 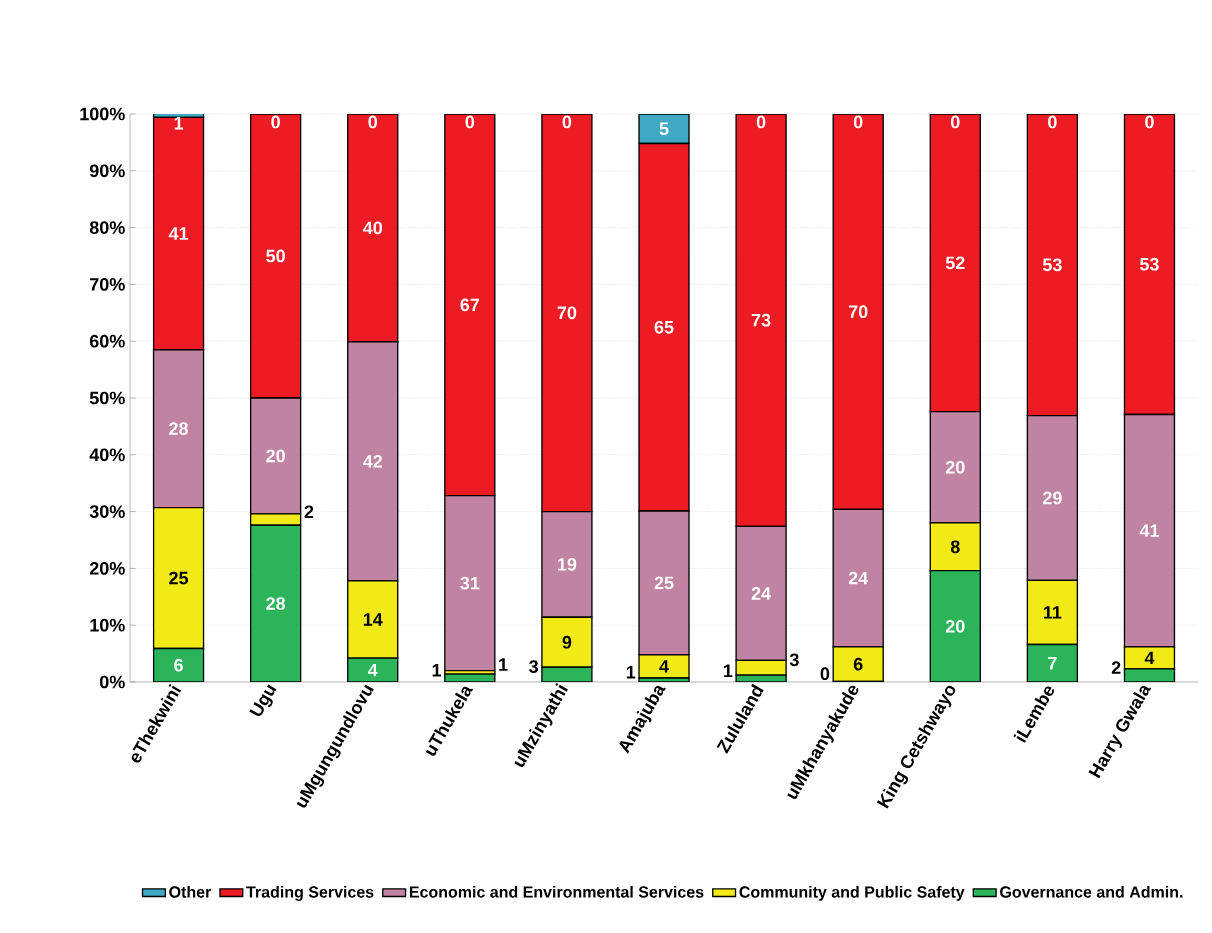 I want to click on y-tick-label: 80%, so click(x=107, y=227).